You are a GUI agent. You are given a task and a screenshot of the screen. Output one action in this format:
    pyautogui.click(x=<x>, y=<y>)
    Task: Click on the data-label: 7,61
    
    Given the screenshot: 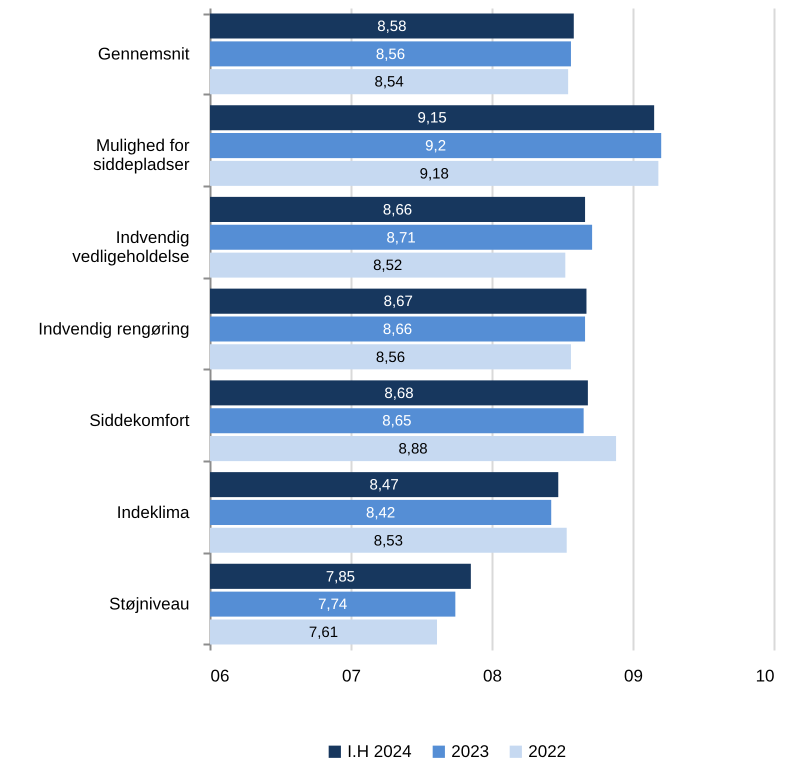 What is the action you would take?
    pyautogui.click(x=323, y=632)
    